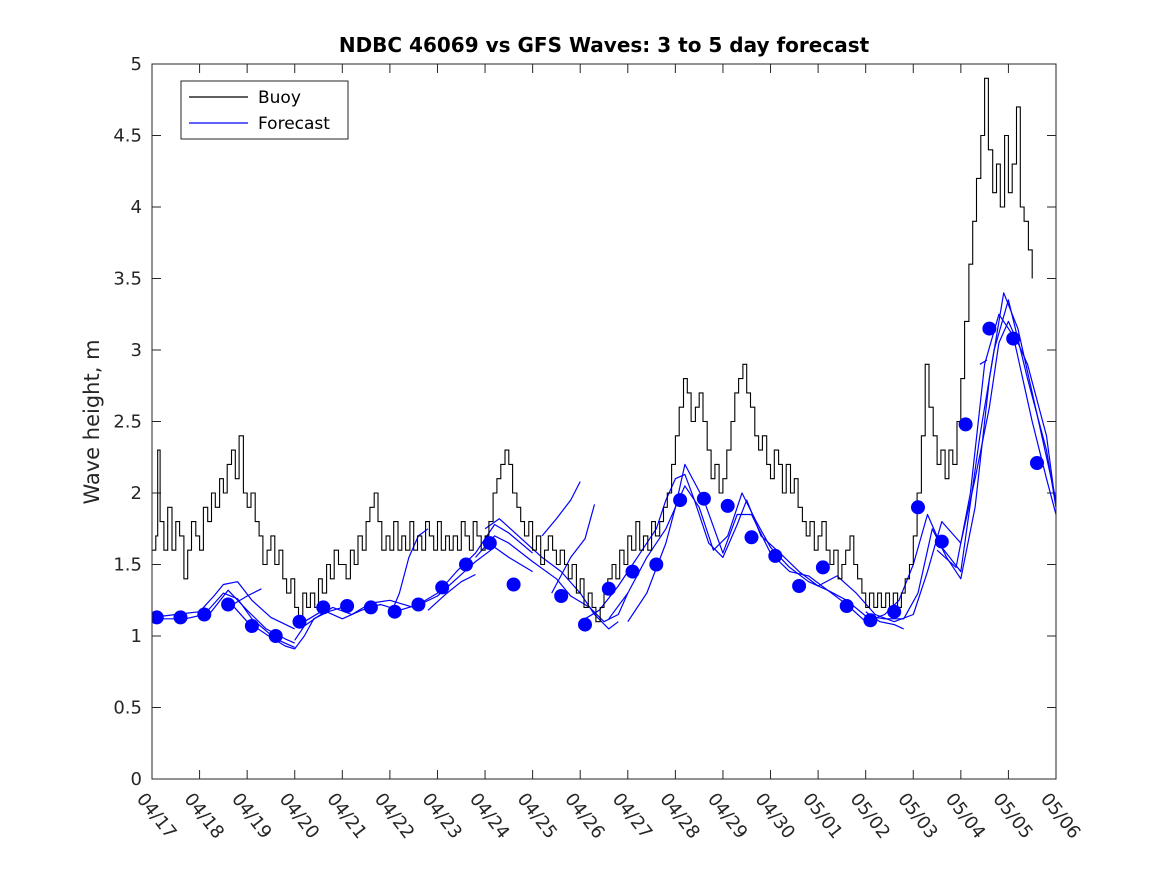 This screenshot has height=875, width=1167. Describe the element at coordinates (346, 816) in the screenshot. I see `x-tick-label: 04/21` at that location.